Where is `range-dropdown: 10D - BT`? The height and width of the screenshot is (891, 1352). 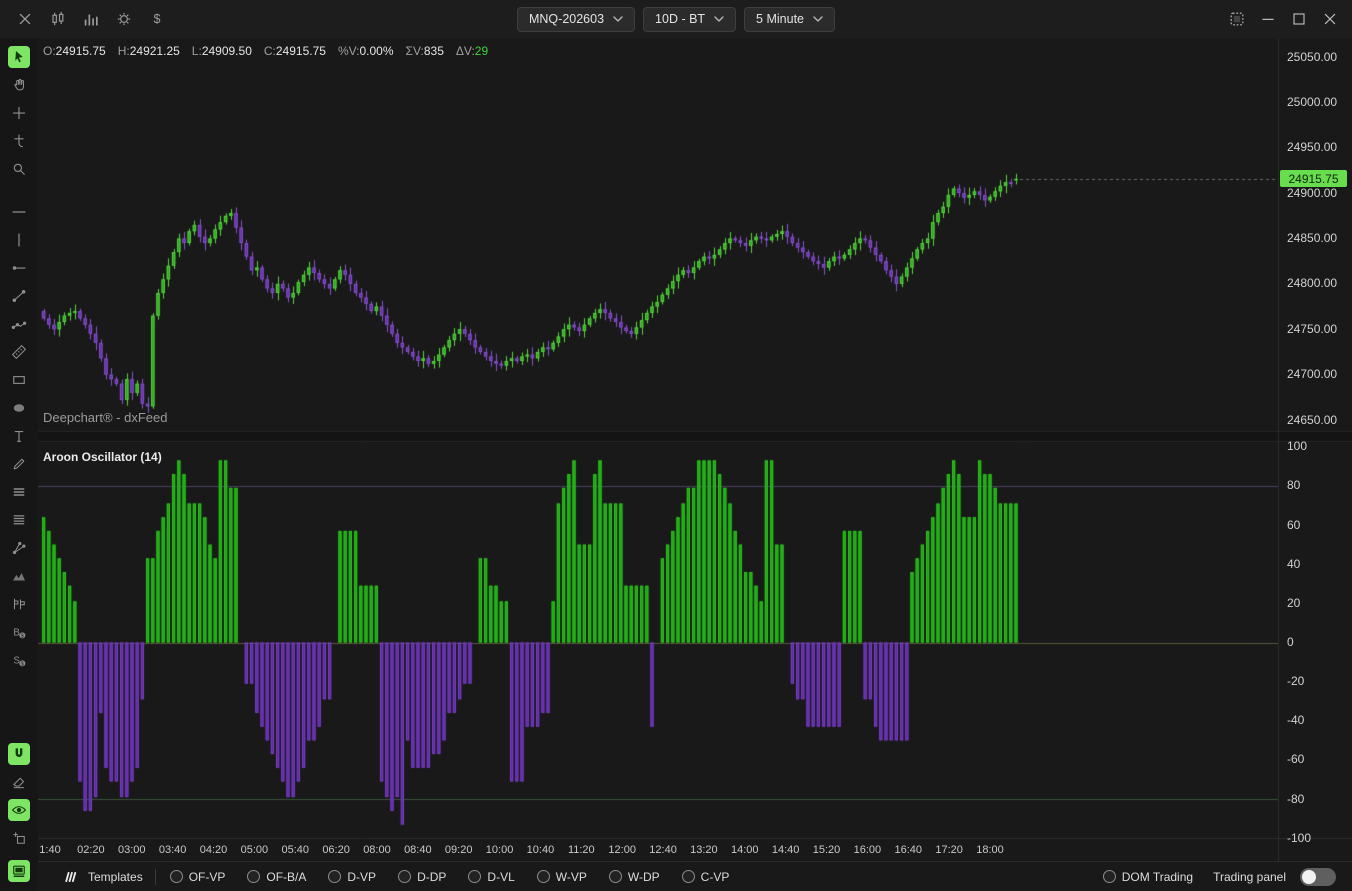
range-dropdown: 10D - BT is located at coordinates (690, 19).